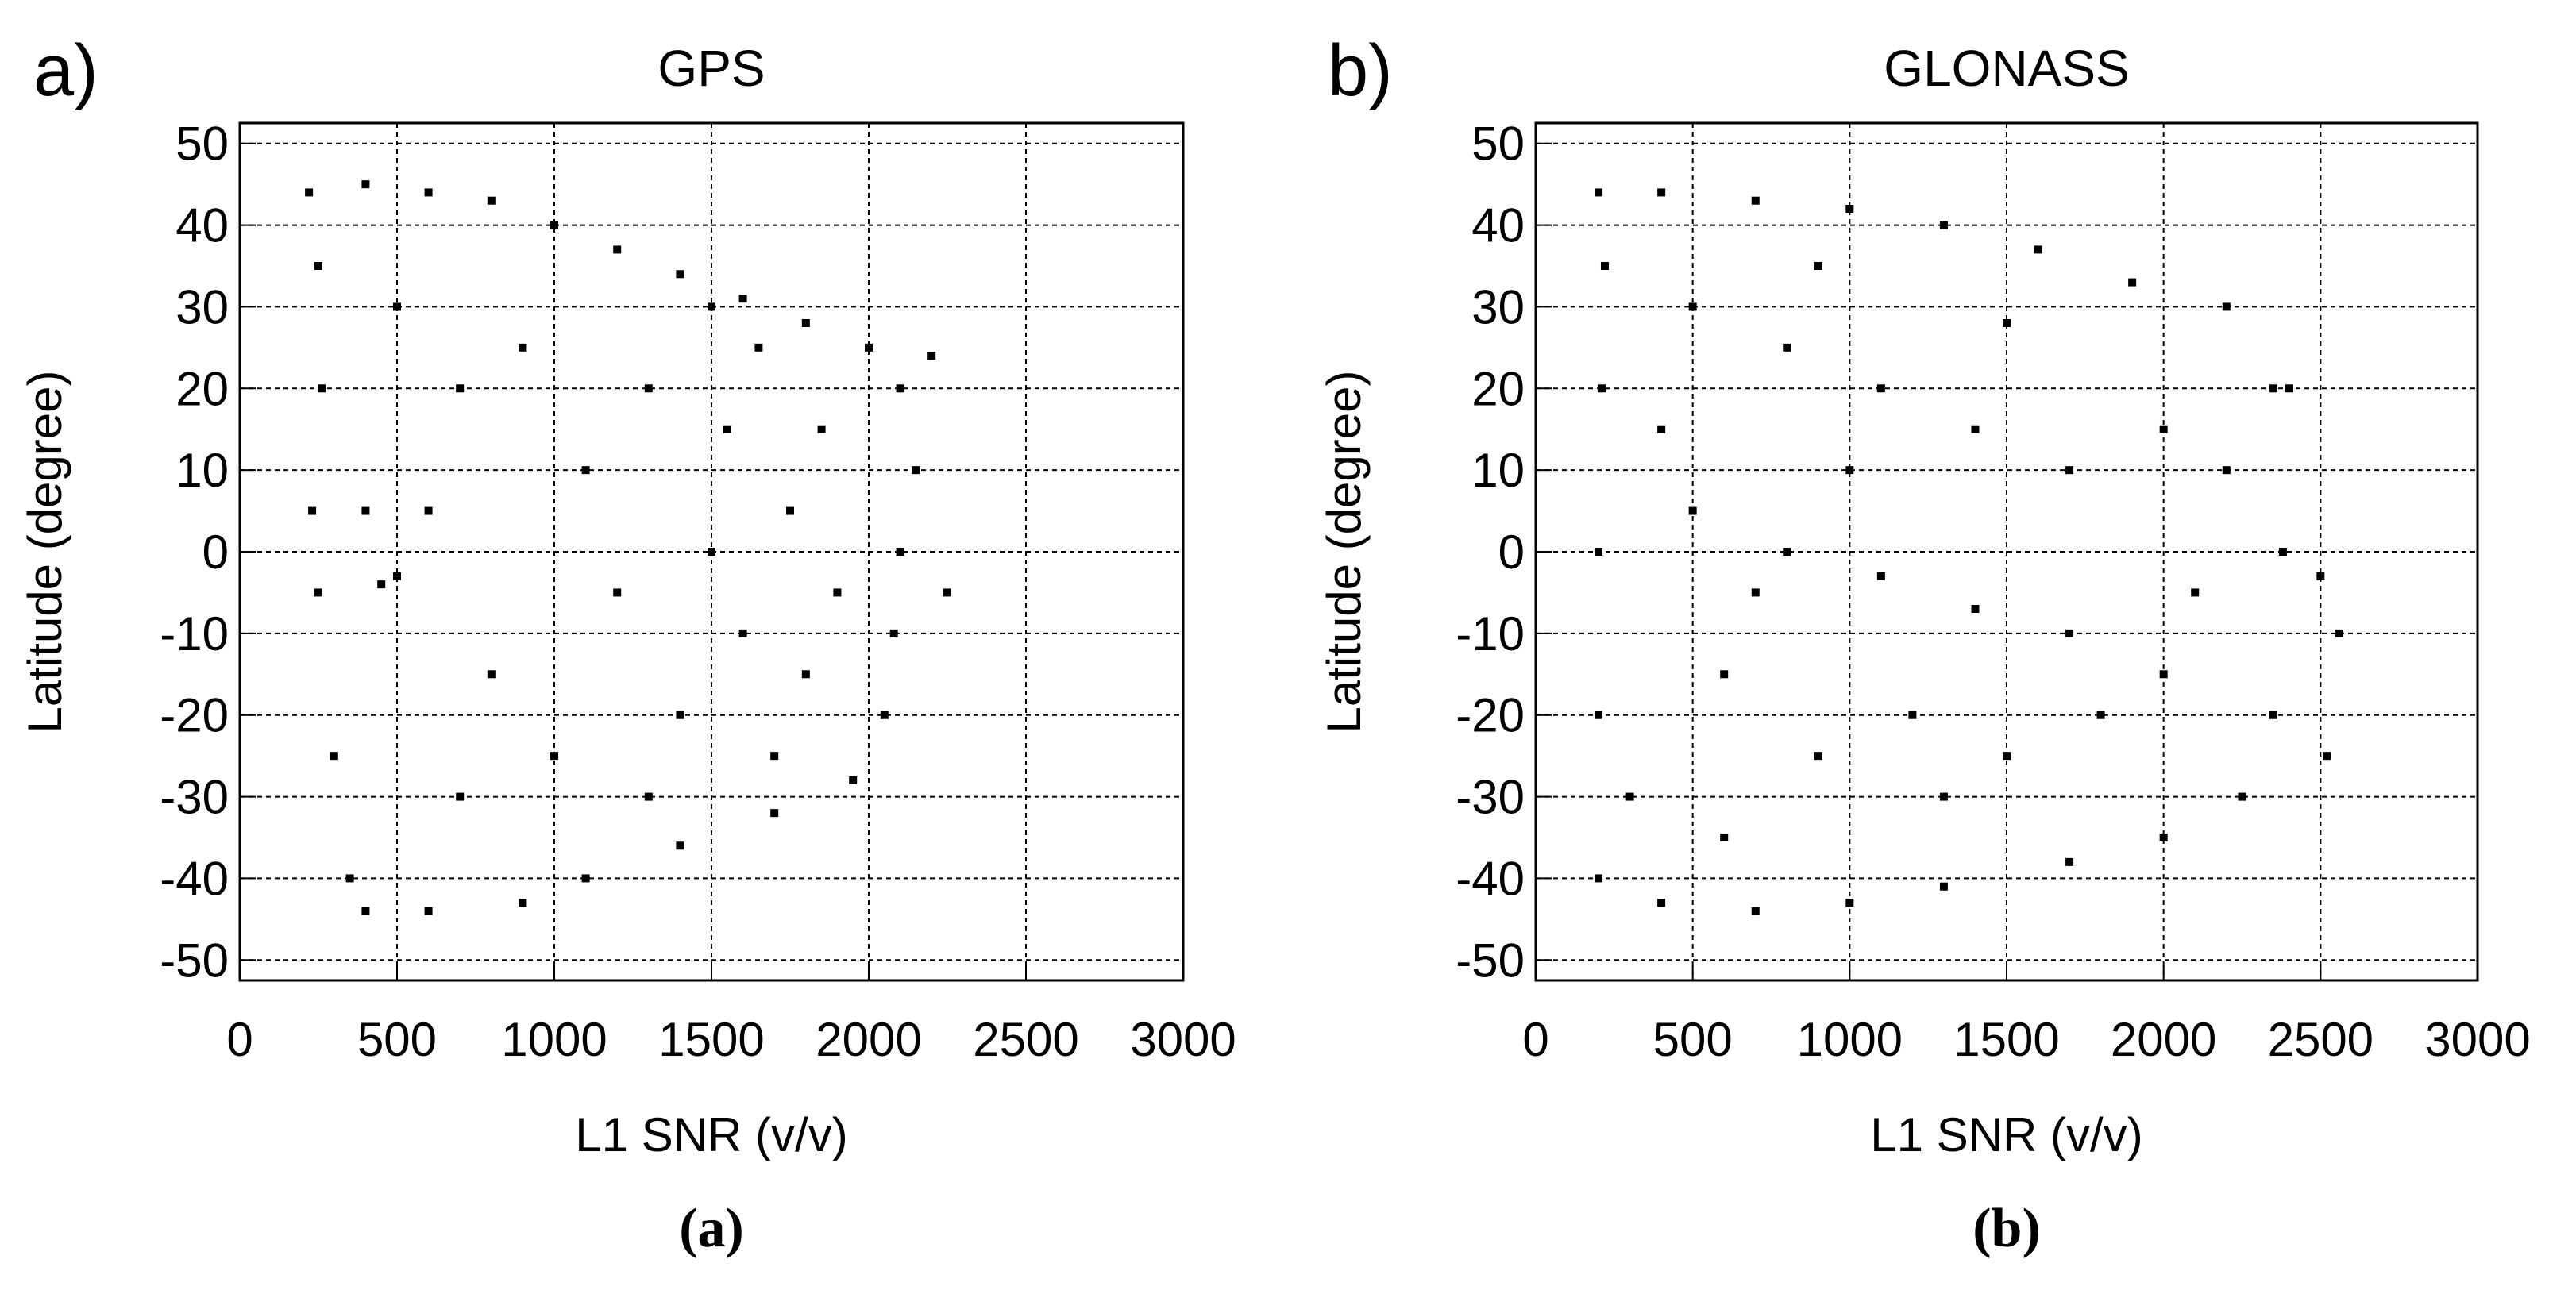  Describe the element at coordinates (194, 960) in the screenshot. I see `y-tick-label: -50` at that location.